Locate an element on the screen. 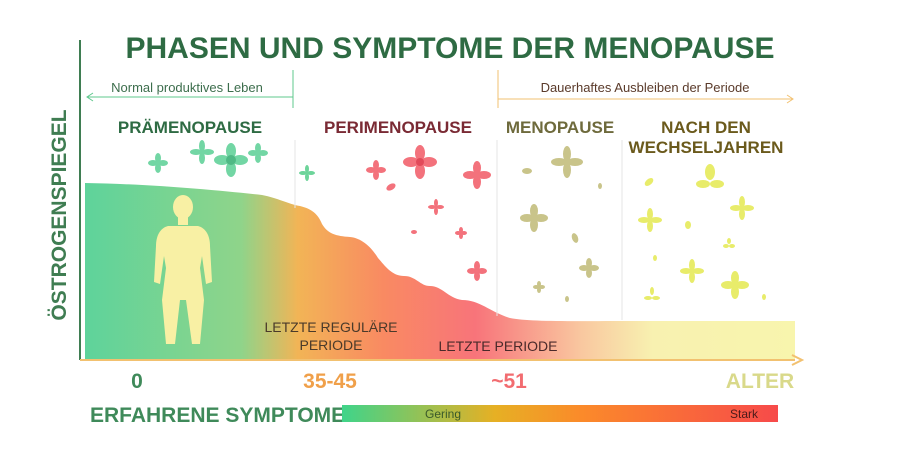  x-tick-0: 0 is located at coordinates (137, 381).